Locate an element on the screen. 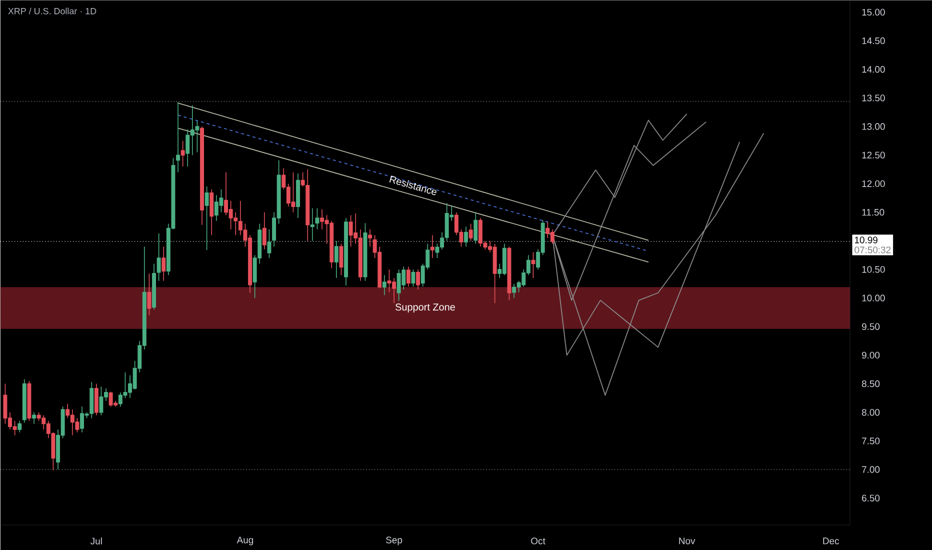  y-tick-label: 8.00 is located at coordinates (871, 412).